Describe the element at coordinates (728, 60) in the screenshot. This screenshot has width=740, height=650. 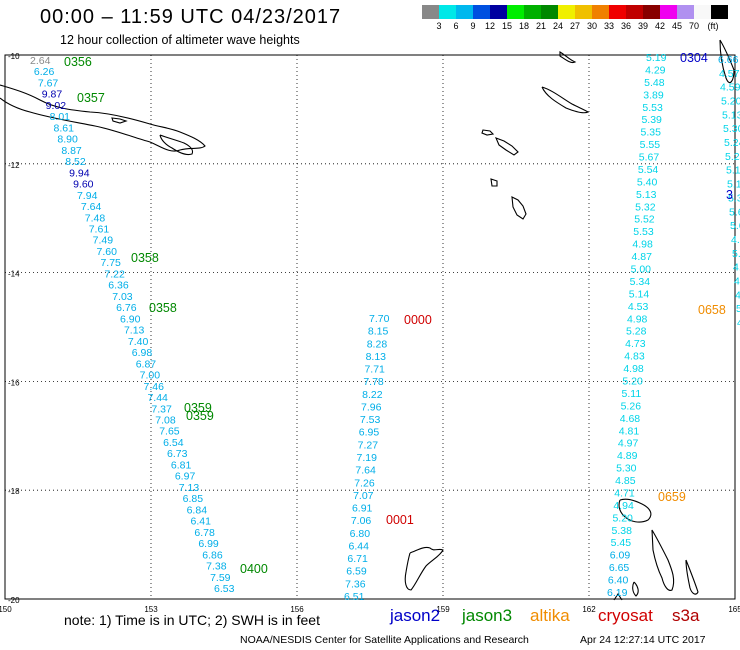
I see `wave-height-value: 6.66` at that location.